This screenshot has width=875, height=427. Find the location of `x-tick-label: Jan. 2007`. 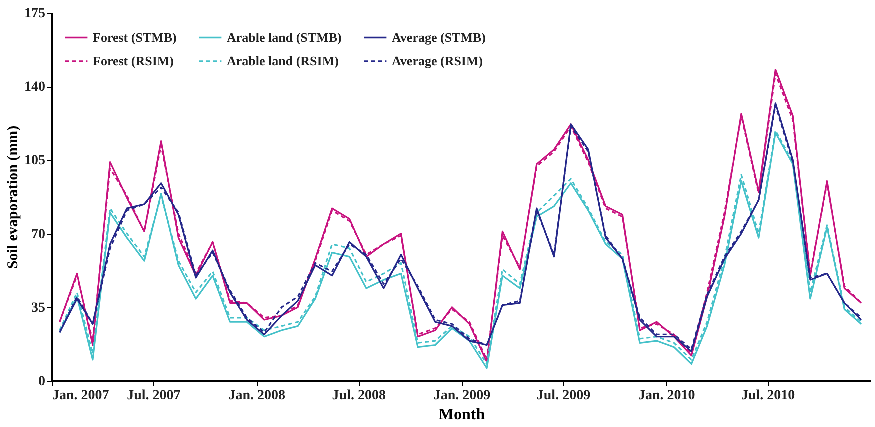

x-tick-label: Jan. 2007 is located at coordinates (81, 396).